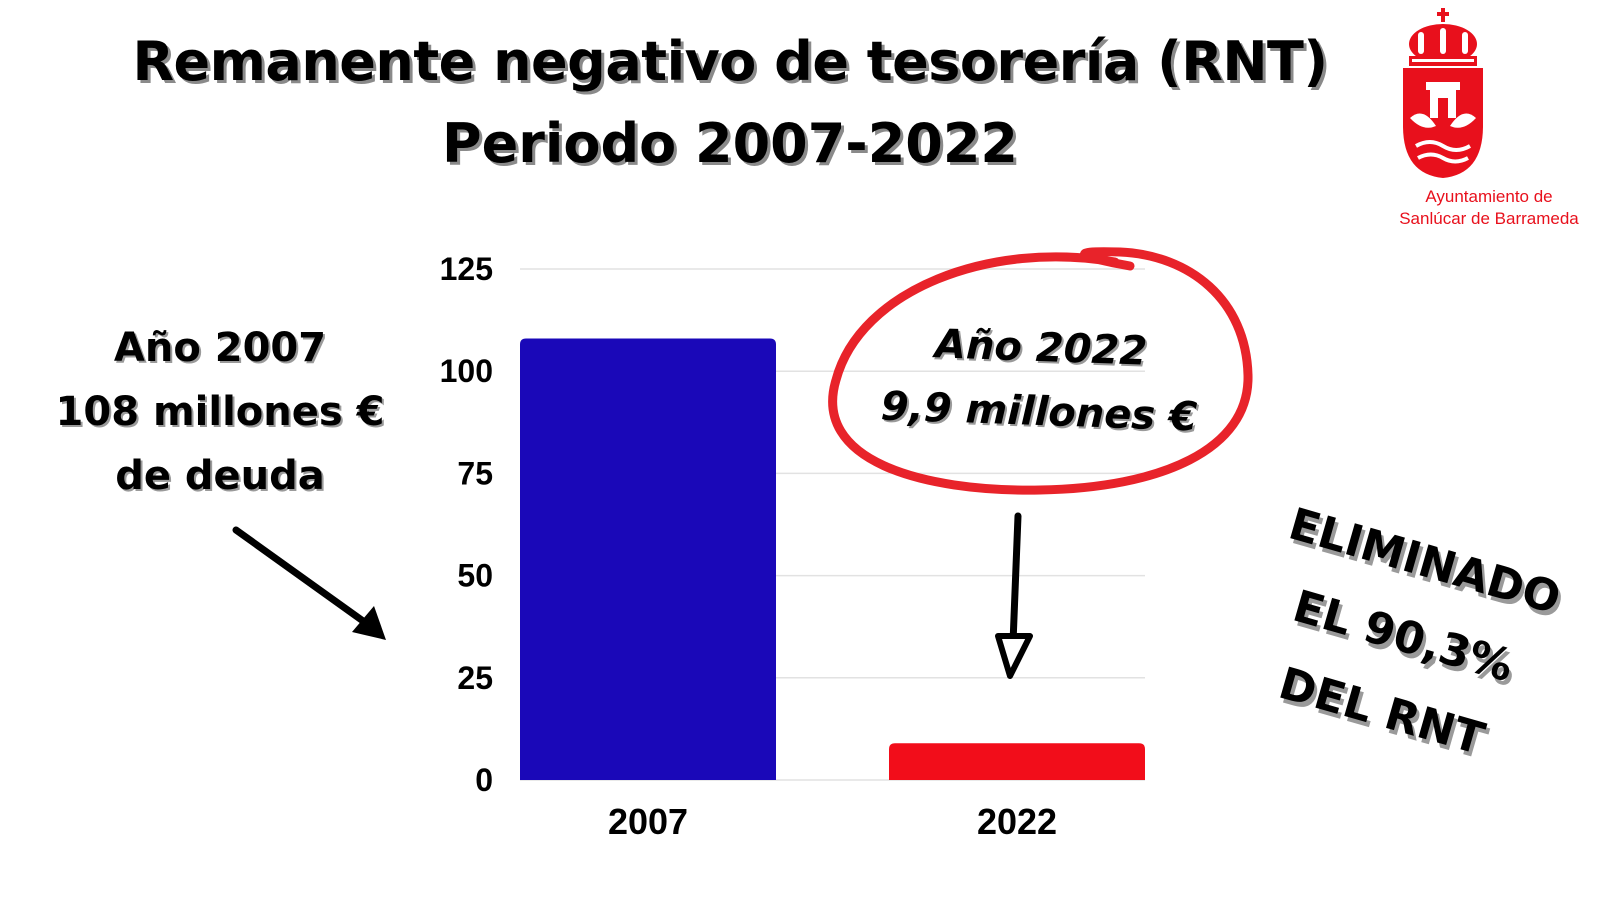 This screenshot has height=900, width=1600. I want to click on bar-2022, so click(1017, 761).